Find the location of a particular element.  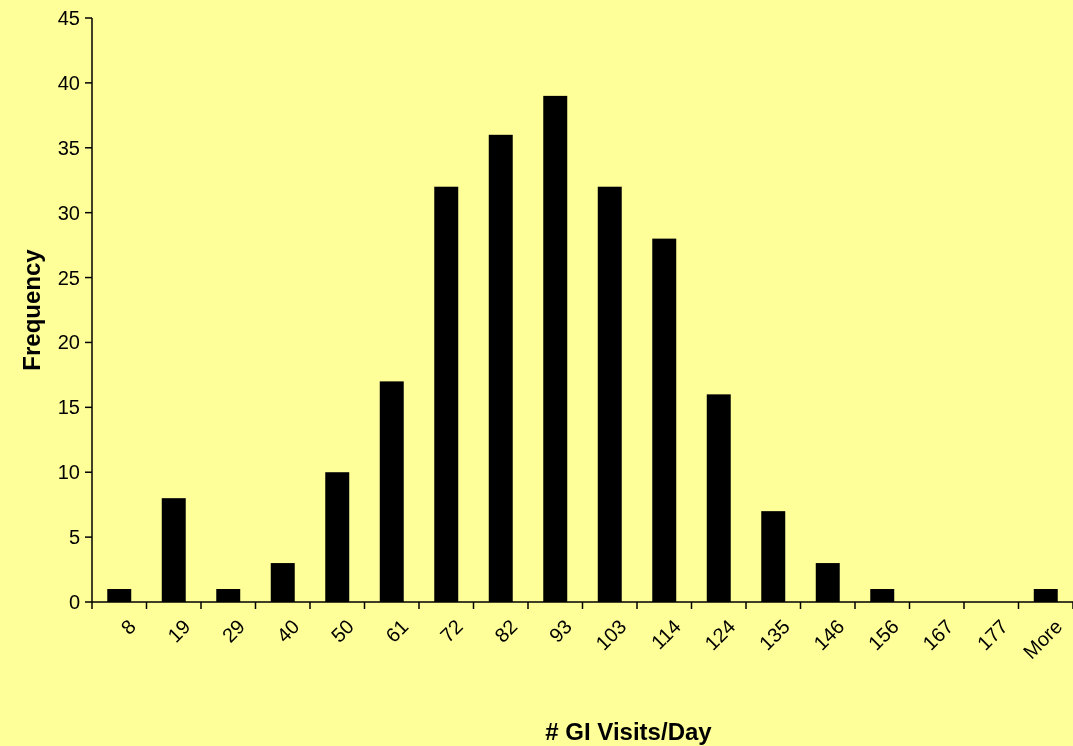

x-tick-label: 40 is located at coordinates (288, 631).